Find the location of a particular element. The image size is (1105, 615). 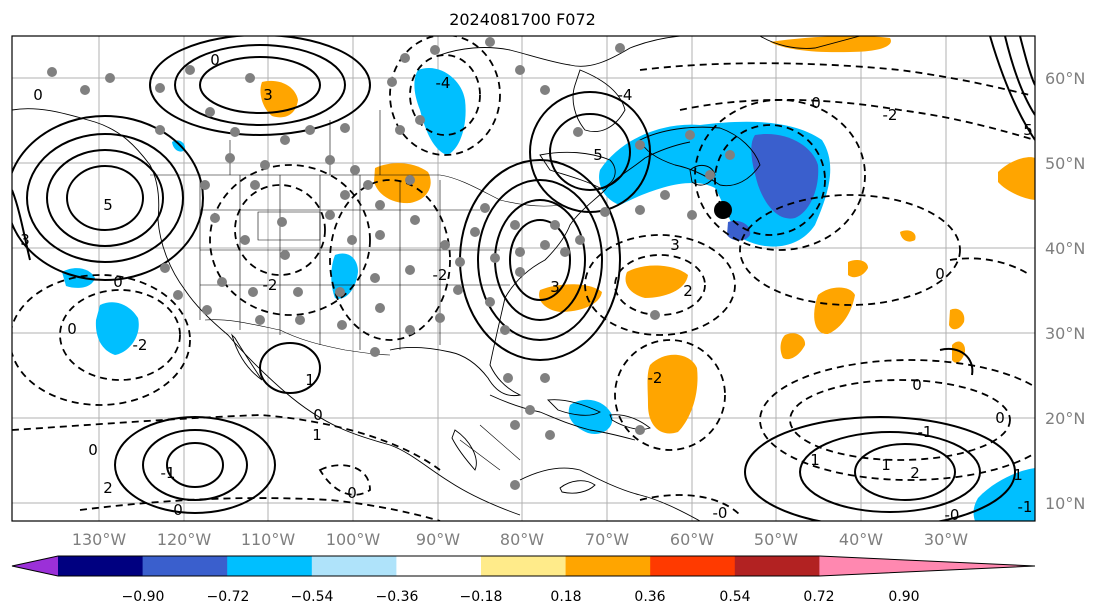

lon-tick-label: 130°W is located at coordinates (99, 539).